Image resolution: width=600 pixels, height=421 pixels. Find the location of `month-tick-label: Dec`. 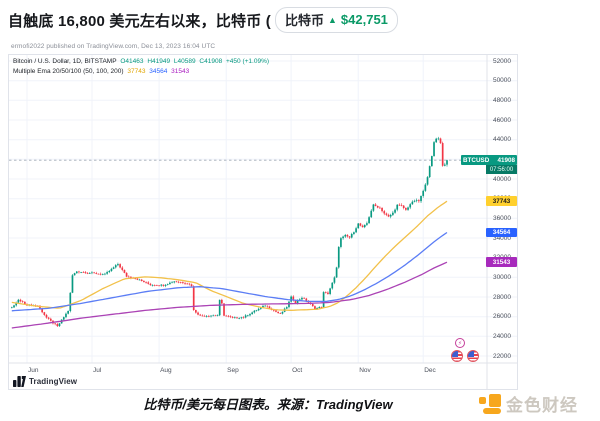

month-tick-label: Dec is located at coordinates (430, 370).